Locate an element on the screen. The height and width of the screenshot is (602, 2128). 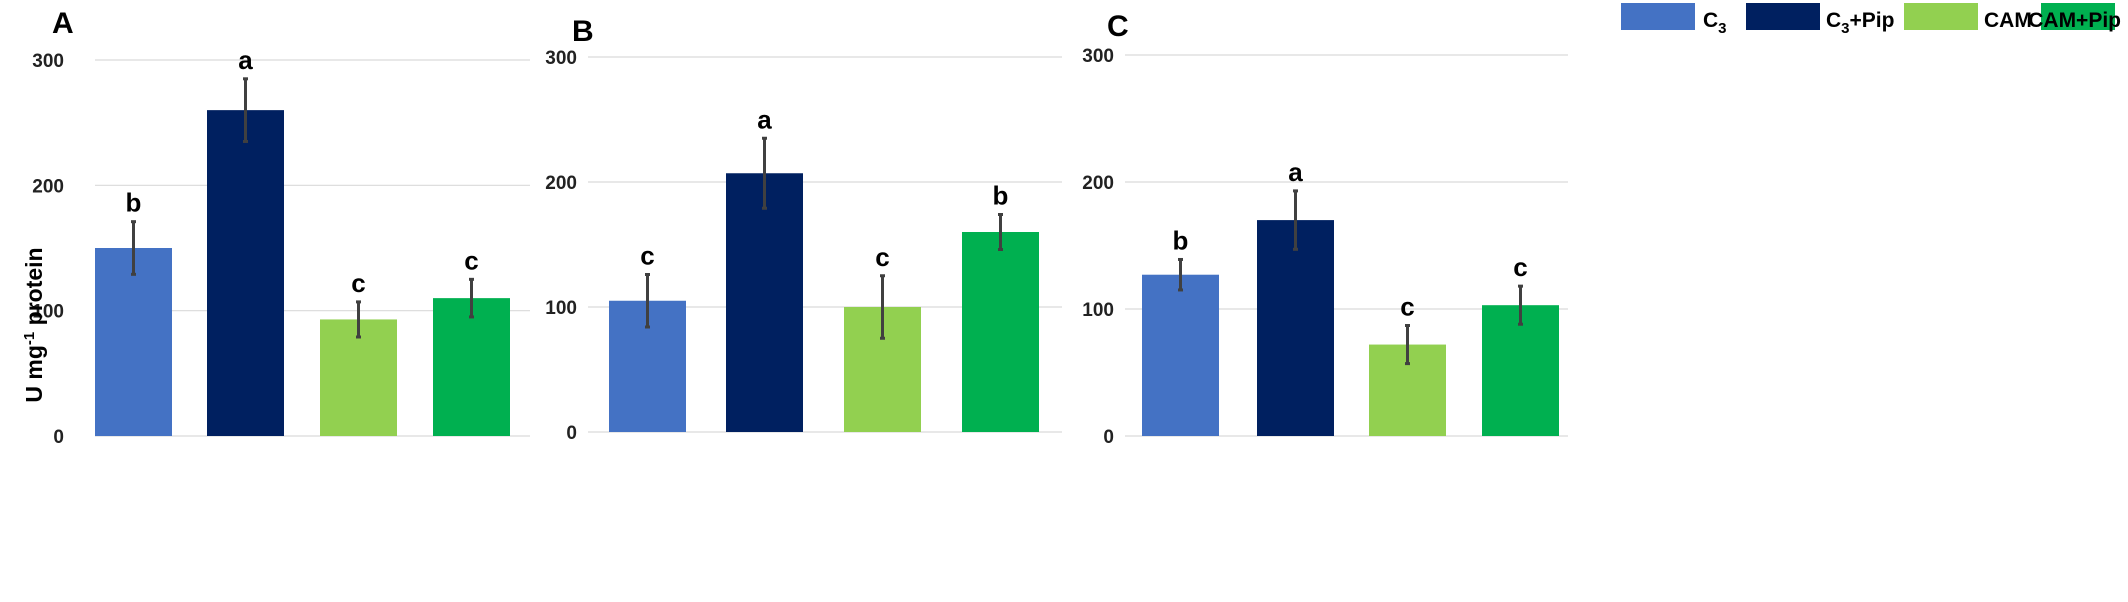
legend-swatch-cam-pip is located at coordinates (2078, 16).